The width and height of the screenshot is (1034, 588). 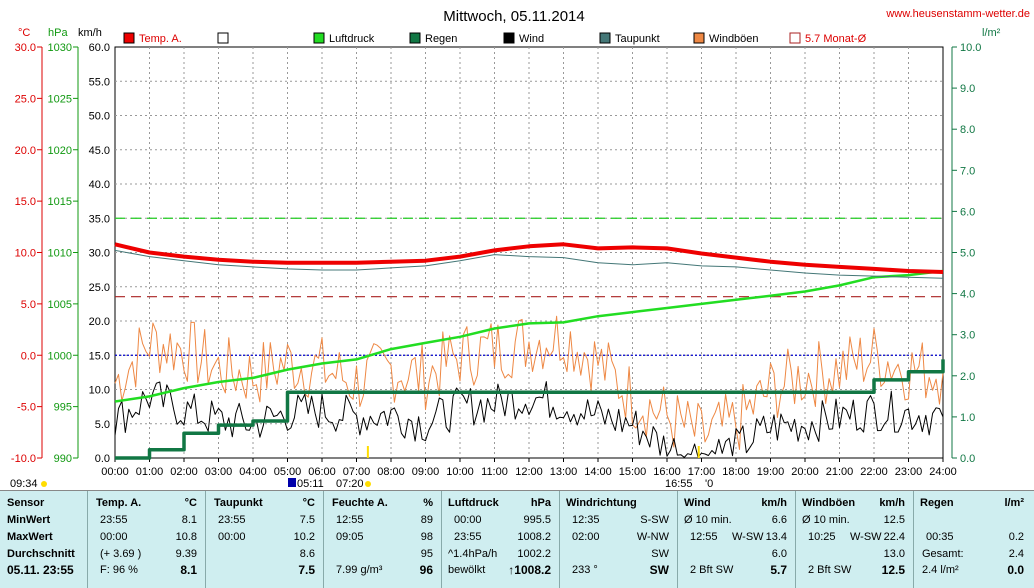 I want to click on x-tick-label: 01:00, so click(x=150, y=472).